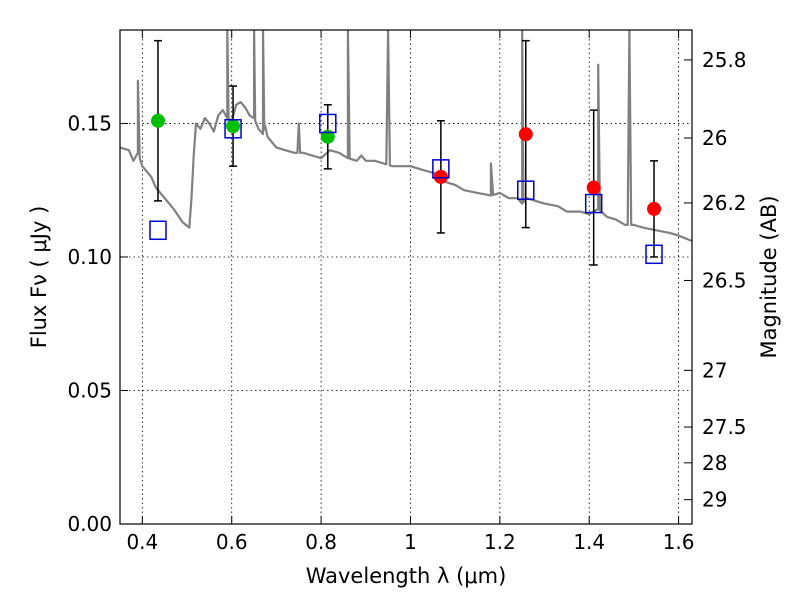 This screenshot has width=800, height=600. What do you see at coordinates (142, 542) in the screenshot?
I see `x-tick-label: 0.4` at bounding box center [142, 542].